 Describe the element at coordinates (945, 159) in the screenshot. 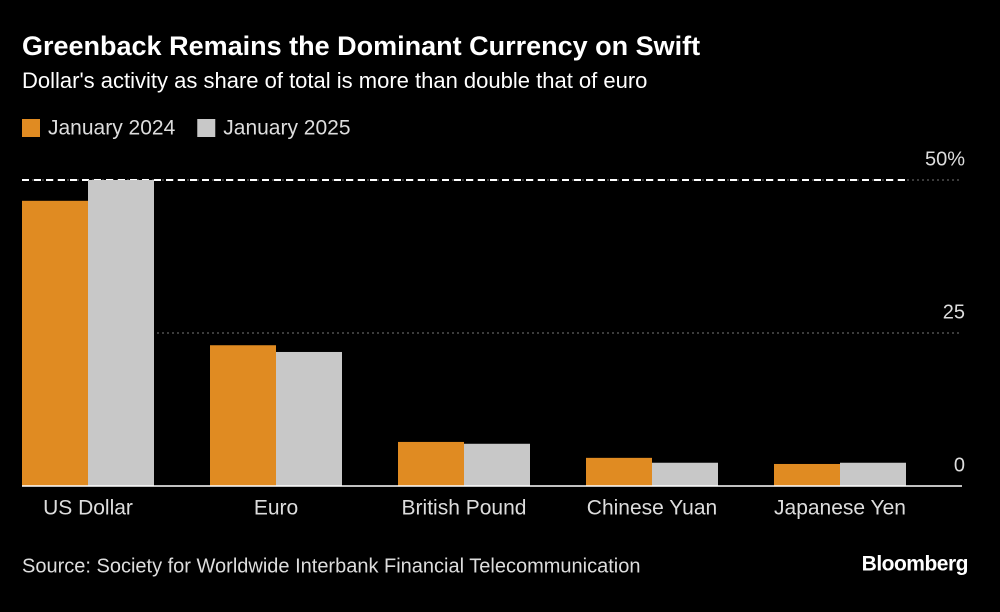

I see `y-tick-label: 50%` at that location.